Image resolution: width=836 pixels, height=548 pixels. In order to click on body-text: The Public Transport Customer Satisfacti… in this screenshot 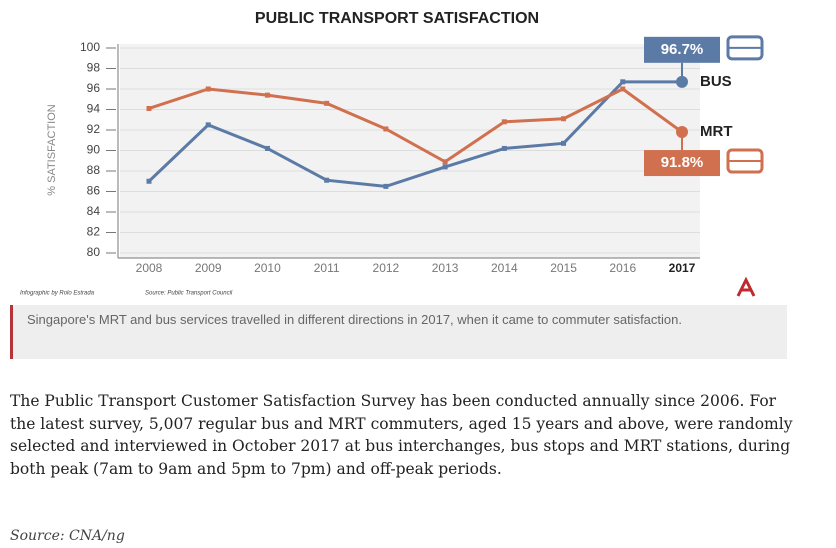, I will do `click(401, 435)`.